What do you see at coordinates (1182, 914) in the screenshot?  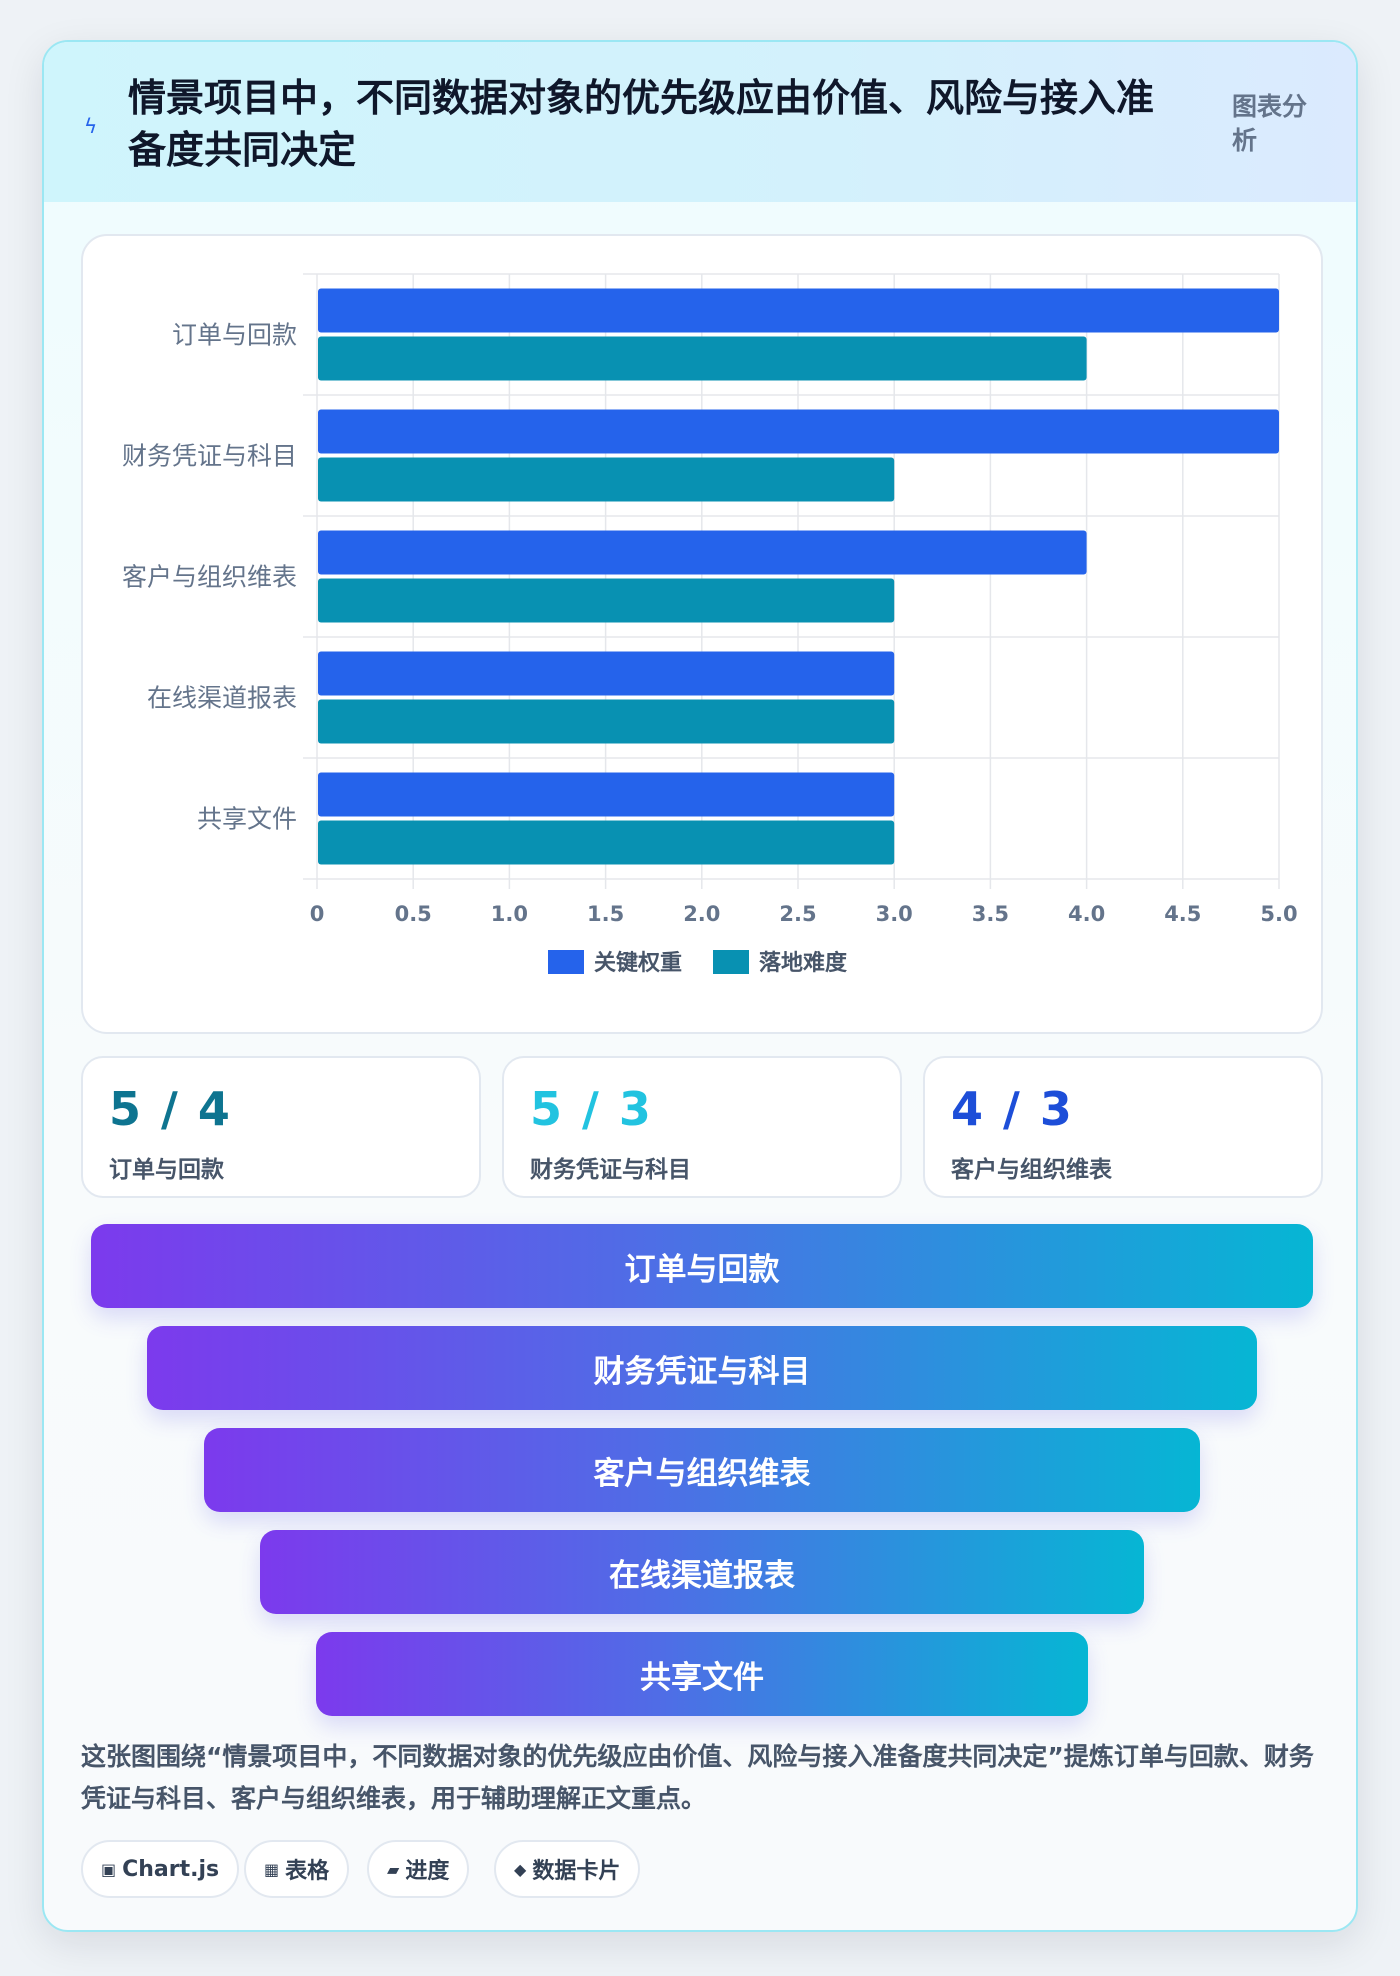 I see `x-tick-label: 4.5` at bounding box center [1182, 914].